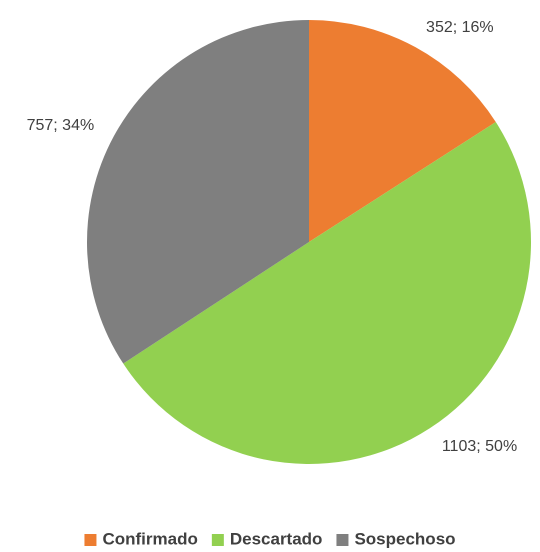 This screenshot has height=552, width=540. What do you see at coordinates (479, 446) in the screenshot?
I see `data-label: 1103; 50%` at bounding box center [479, 446].